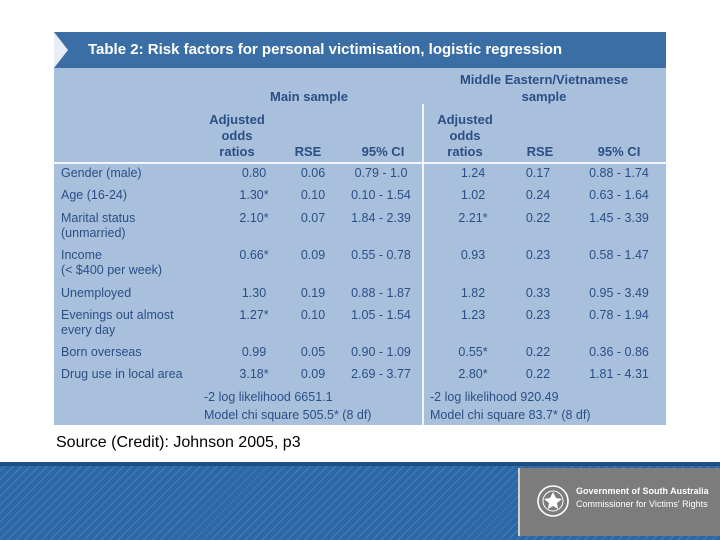 This screenshot has width=720, height=540. Describe the element at coordinates (254, 352) in the screenshot. I see `main-aor: 0.99` at that location.